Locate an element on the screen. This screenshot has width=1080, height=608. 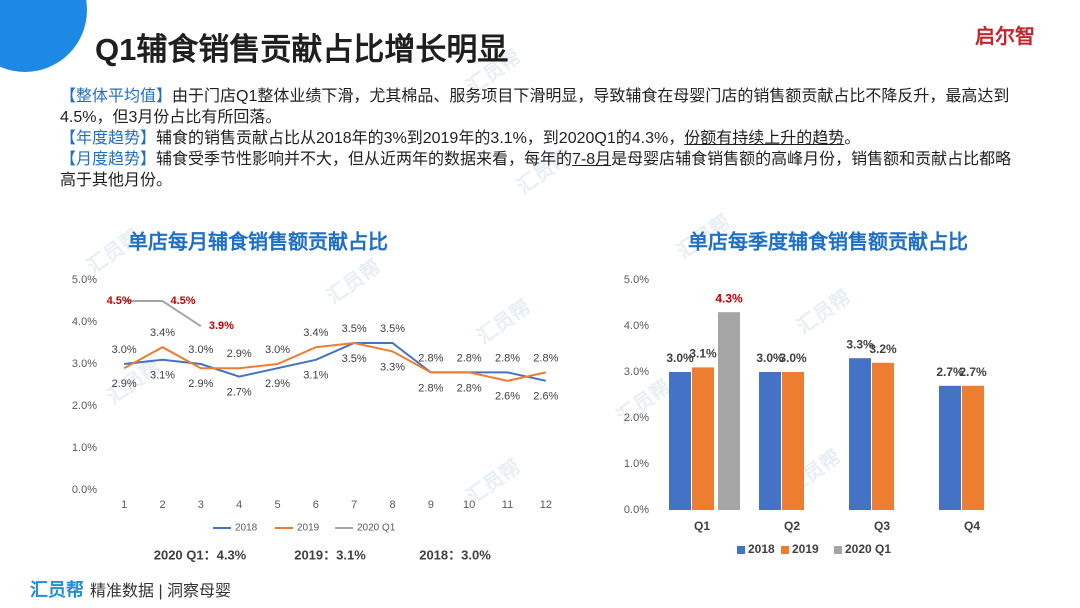
value-label: 4.5% is located at coordinates (183, 301).